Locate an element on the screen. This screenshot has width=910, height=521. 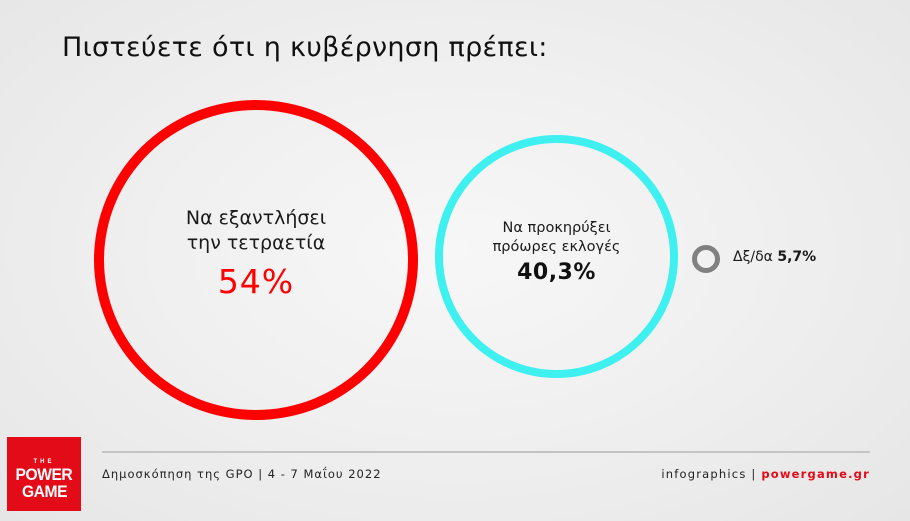
logo-the: THE is located at coordinates (44, 461).